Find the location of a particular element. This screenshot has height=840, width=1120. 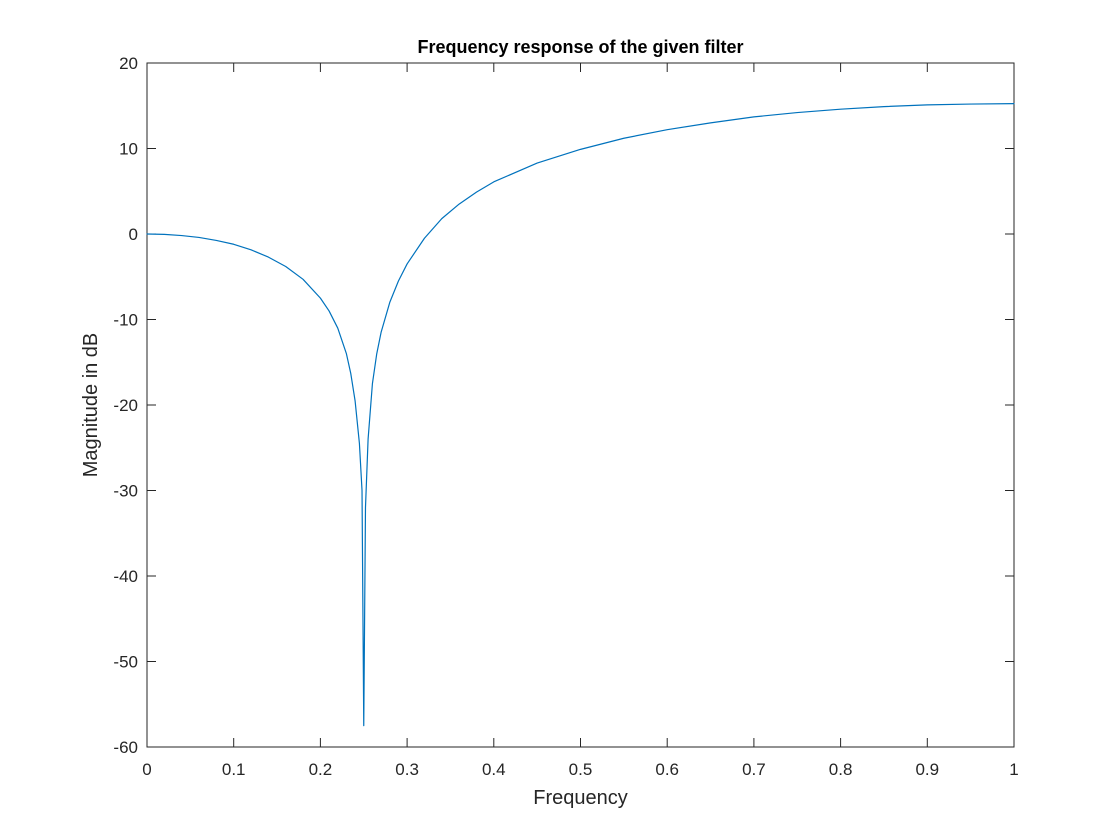

y-tick-label: 0 is located at coordinates (133, 234).